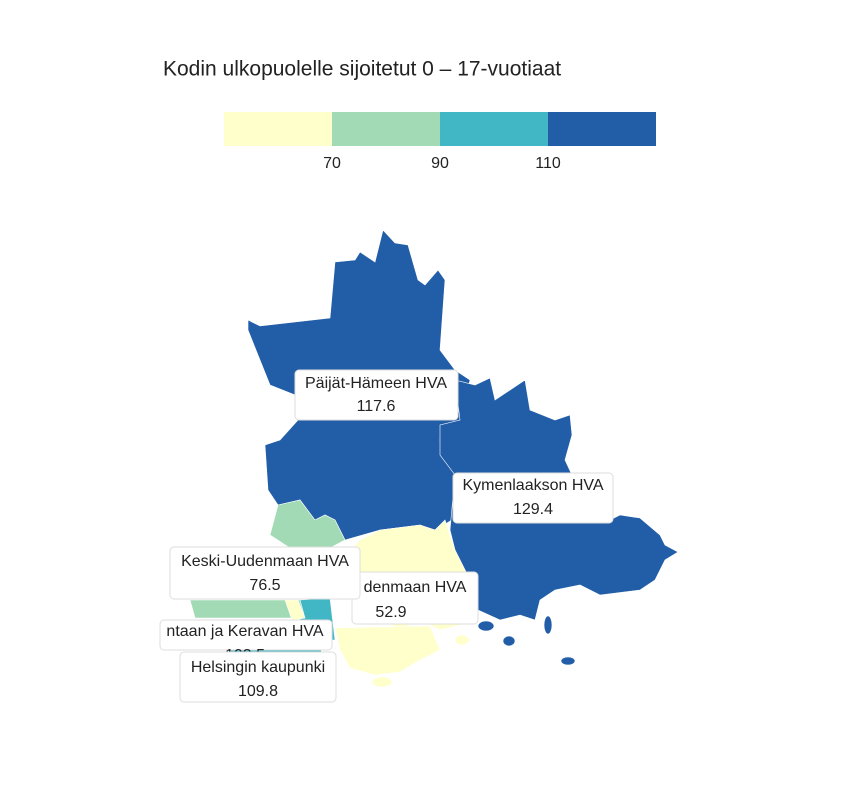 The height and width of the screenshot is (792, 864). What do you see at coordinates (390, 612) in the screenshot?
I see `region-value: 52.9` at bounding box center [390, 612].